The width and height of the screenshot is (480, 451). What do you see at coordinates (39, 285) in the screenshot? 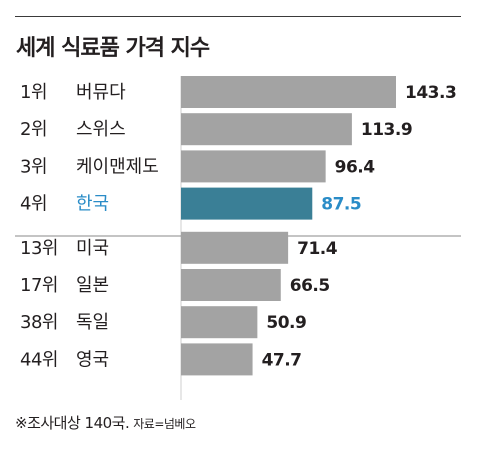
I see `rank-label: 17위` at bounding box center [39, 285].